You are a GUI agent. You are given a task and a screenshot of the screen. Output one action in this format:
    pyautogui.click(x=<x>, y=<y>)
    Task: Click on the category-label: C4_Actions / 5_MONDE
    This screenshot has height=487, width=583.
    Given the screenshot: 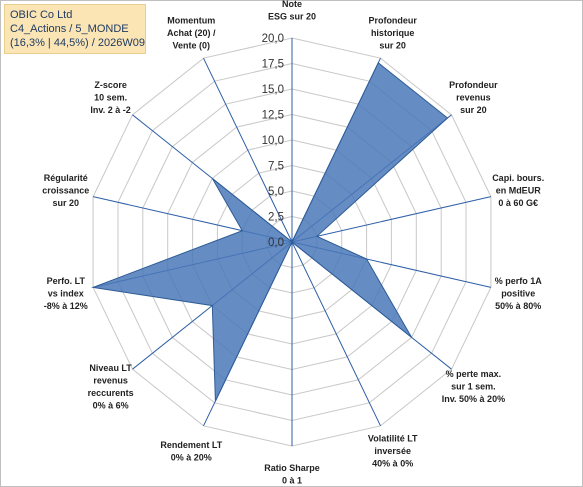 What is the action you would take?
    pyautogui.click(x=69, y=29)
    